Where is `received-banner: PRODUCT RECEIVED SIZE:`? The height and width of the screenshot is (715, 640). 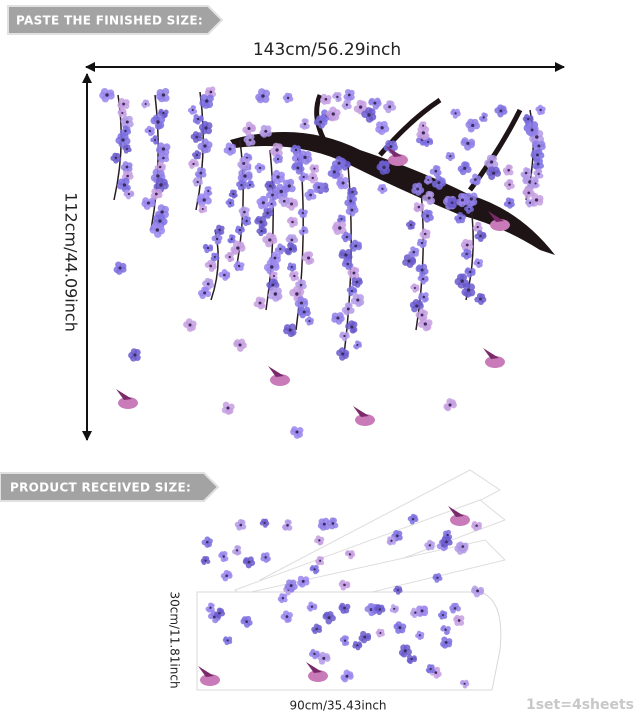 received-banner: PRODUCT RECEIVED SIZE: is located at coordinates (100, 488).